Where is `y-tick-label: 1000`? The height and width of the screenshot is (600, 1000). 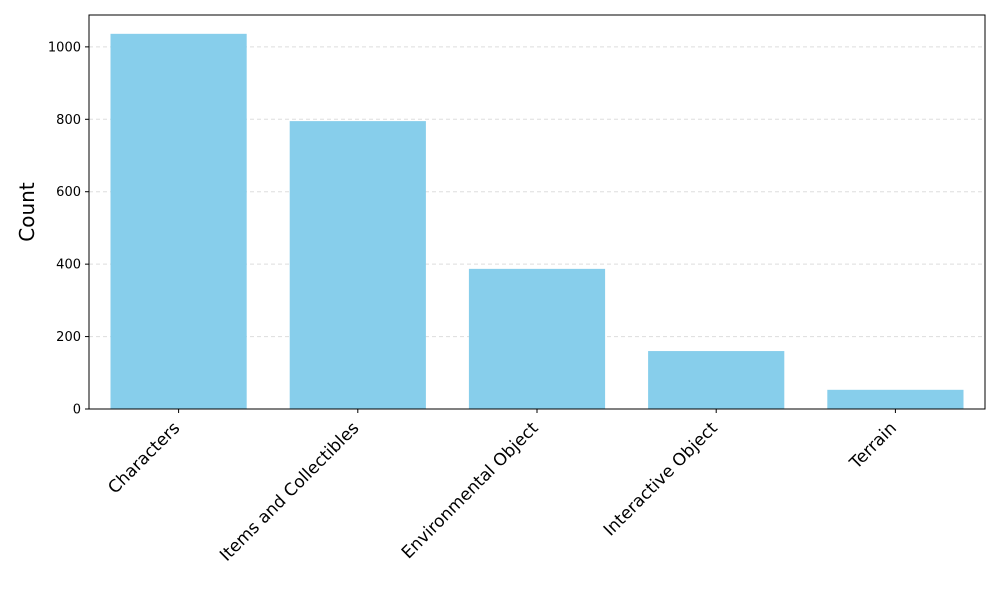 y-tick-label: 1000 is located at coordinates (64, 47).